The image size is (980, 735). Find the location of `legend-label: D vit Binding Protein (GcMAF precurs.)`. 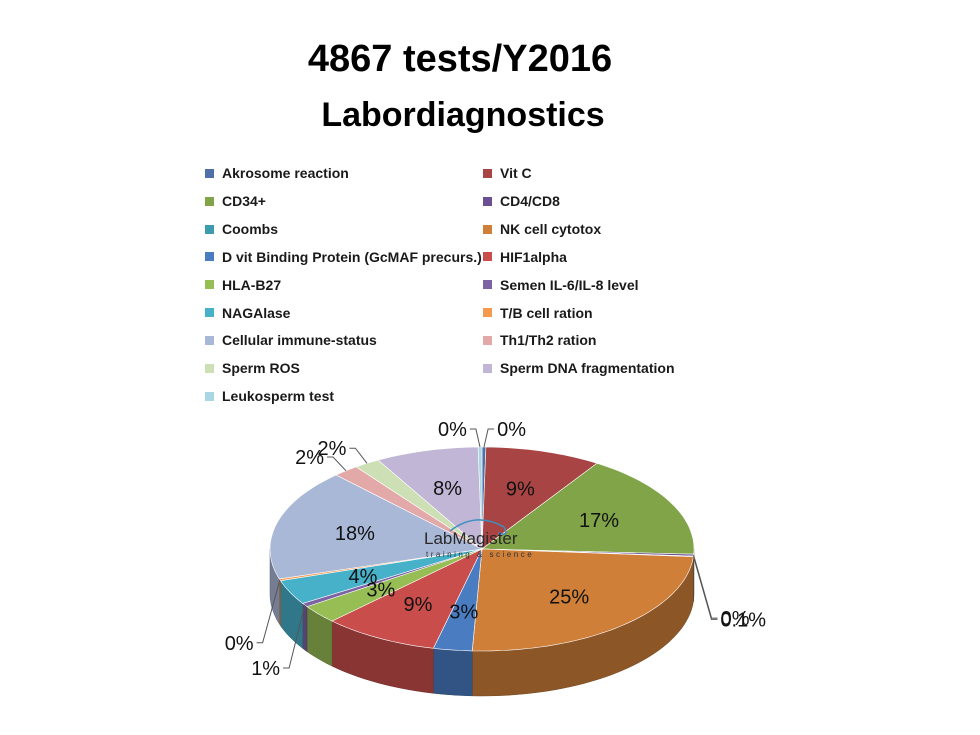

legend-label: D vit Binding Protein (GcMAF precurs.) is located at coordinates (352, 256).